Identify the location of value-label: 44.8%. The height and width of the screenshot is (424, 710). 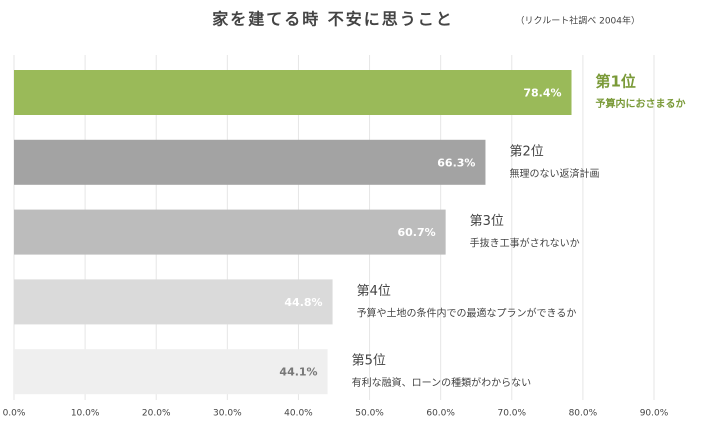
(303, 302).